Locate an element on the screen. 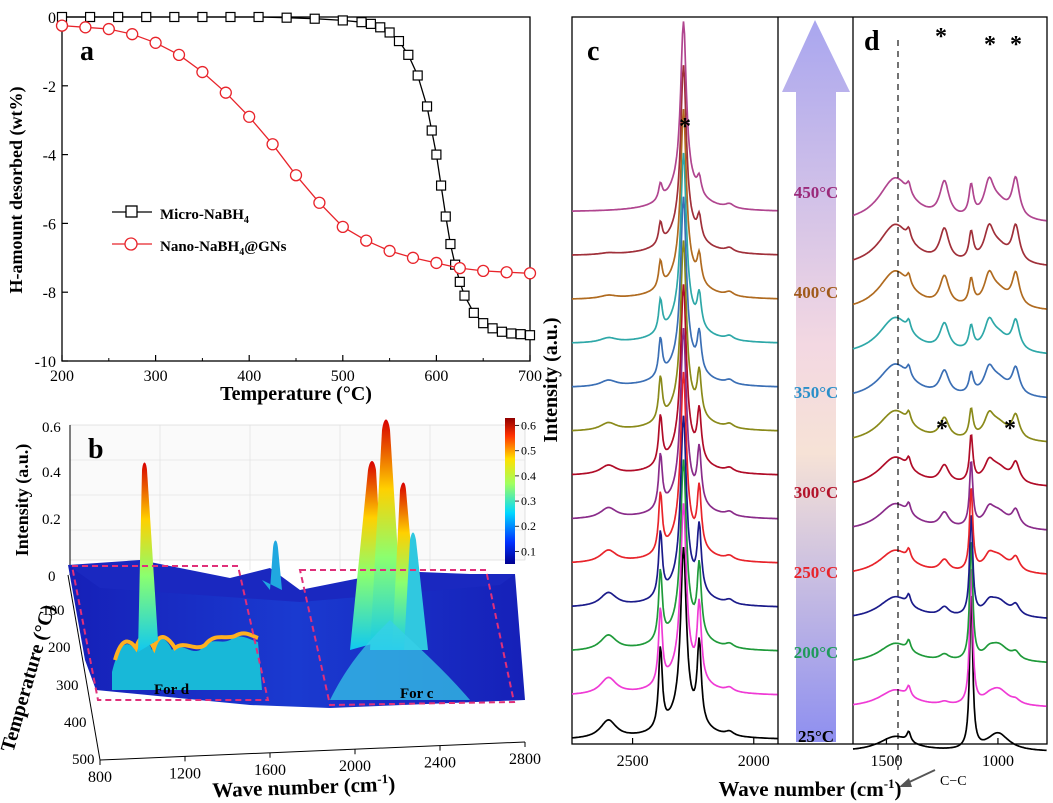 The image size is (1053, 803). legend-micro-label: Micro-NaBH4 is located at coordinates (204, 216).